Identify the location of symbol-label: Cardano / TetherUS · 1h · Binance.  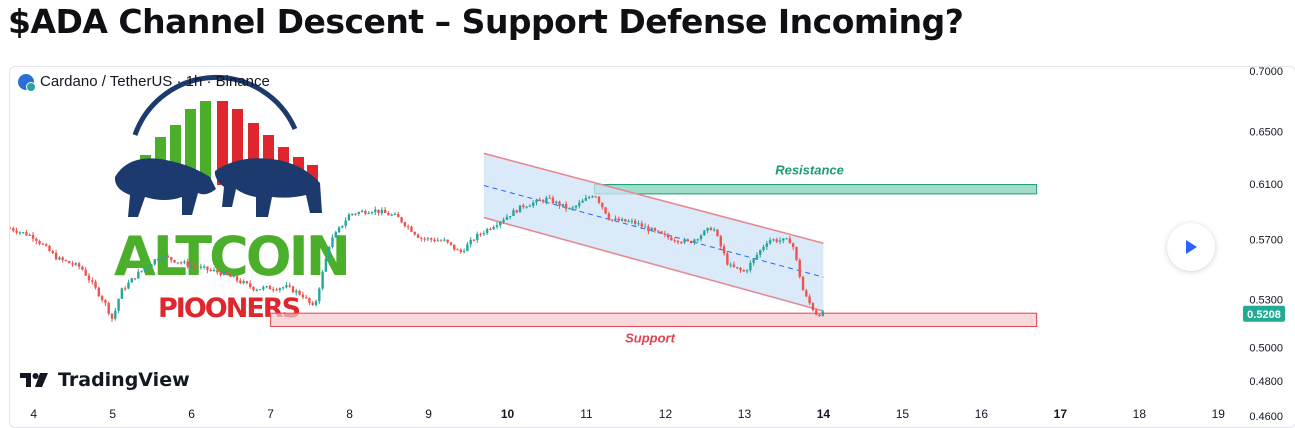
(155, 81).